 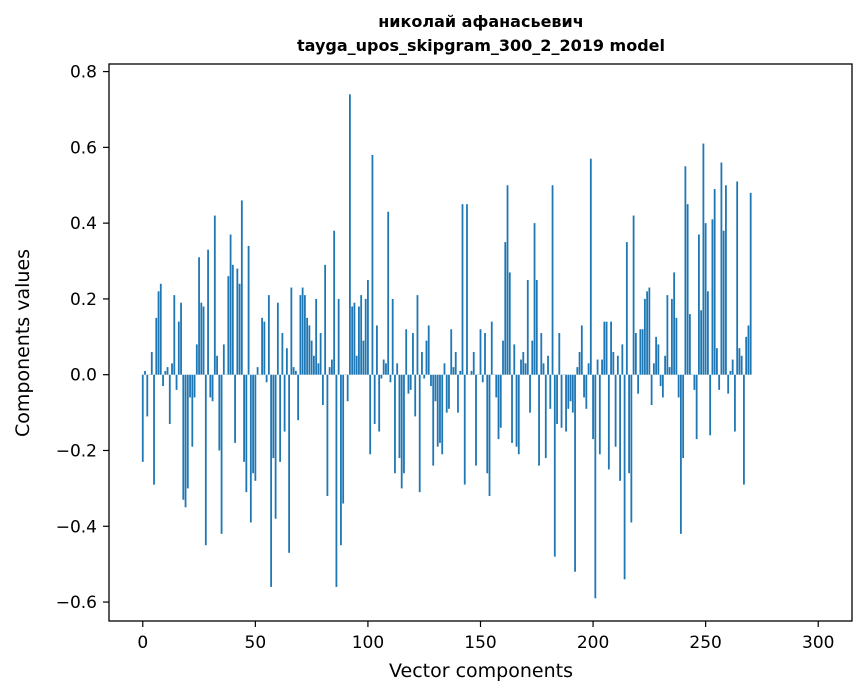 What do you see at coordinates (83, 148) in the screenshot?
I see `y-tick-label: 0.6` at bounding box center [83, 148].